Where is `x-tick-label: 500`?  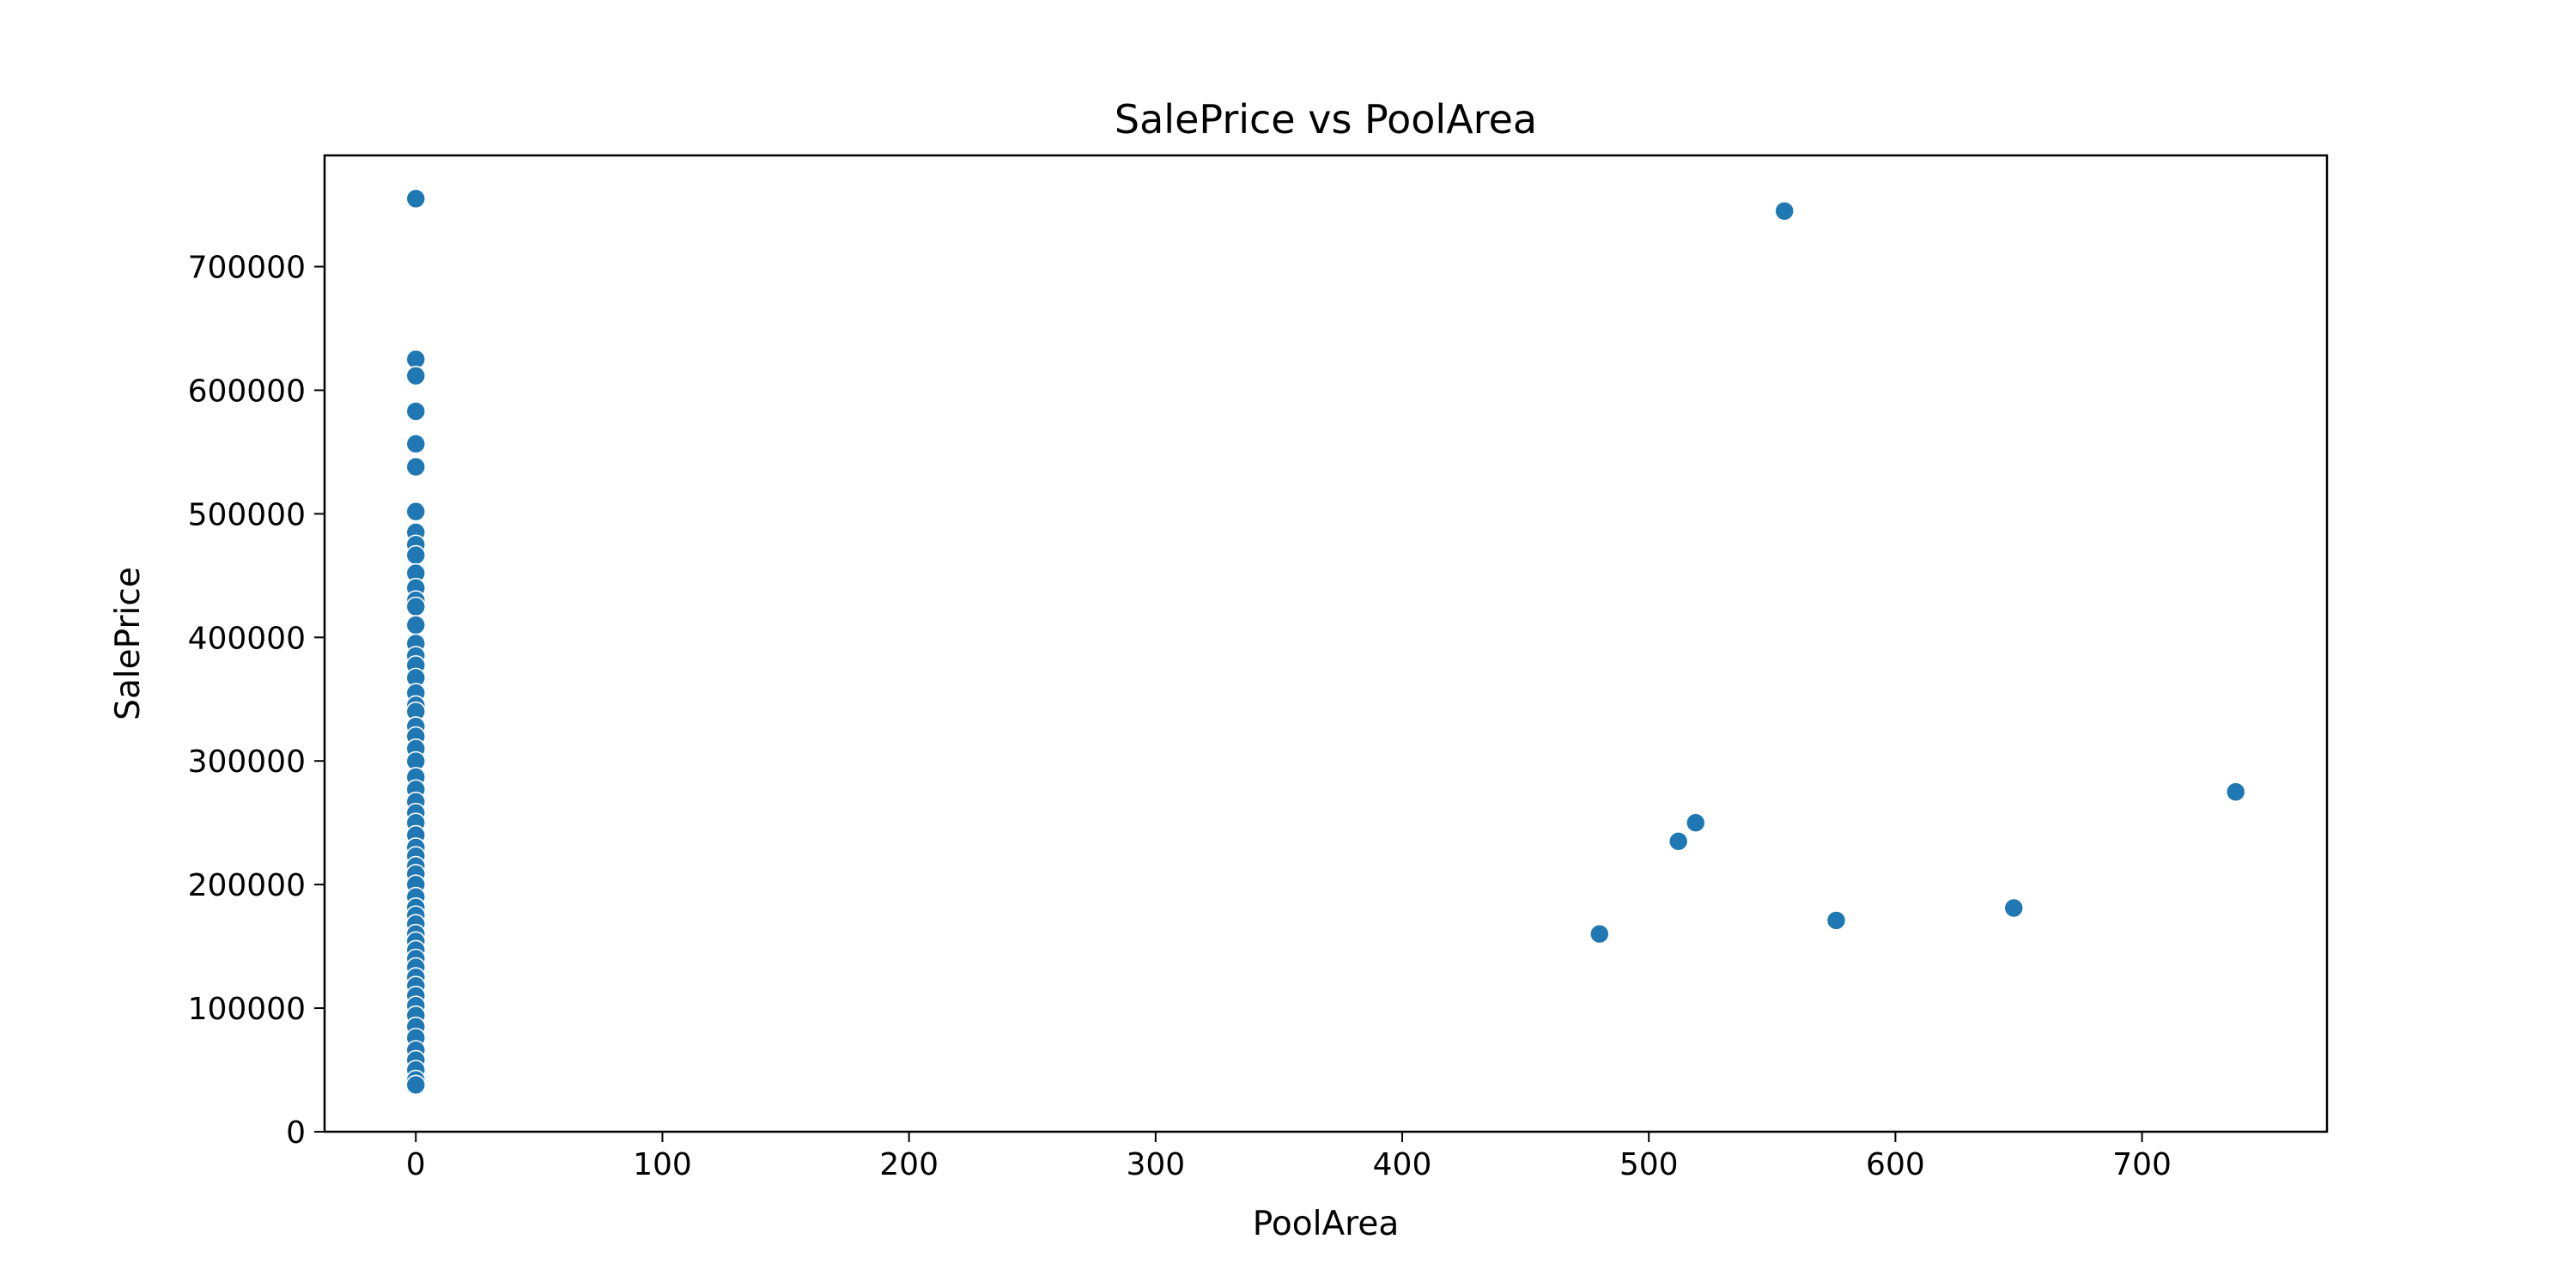 x-tick-label: 500 is located at coordinates (1649, 1164).